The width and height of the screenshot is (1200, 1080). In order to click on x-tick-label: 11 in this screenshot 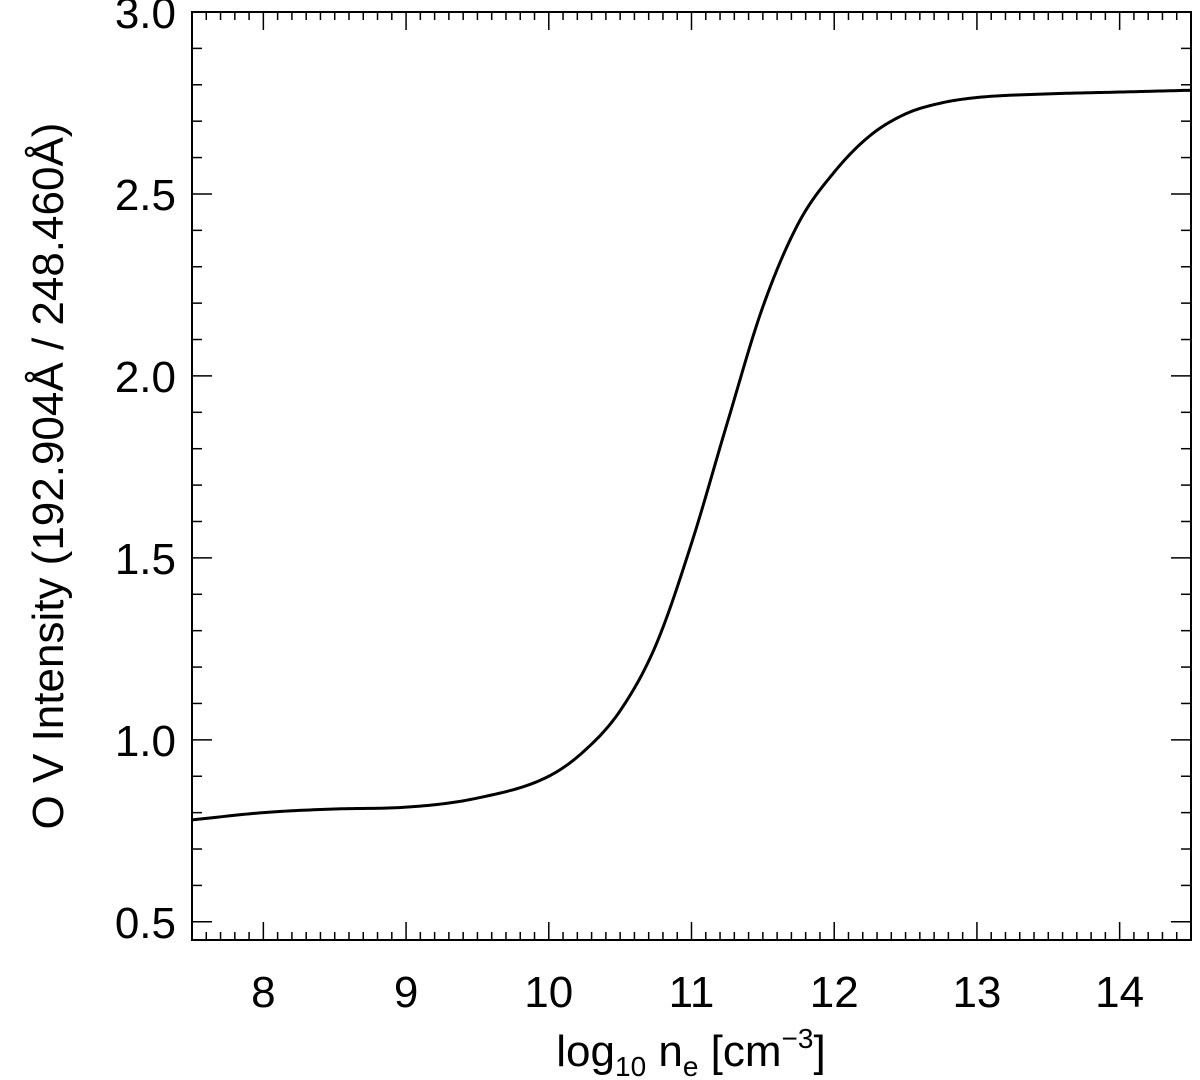, I will do `click(692, 992)`.